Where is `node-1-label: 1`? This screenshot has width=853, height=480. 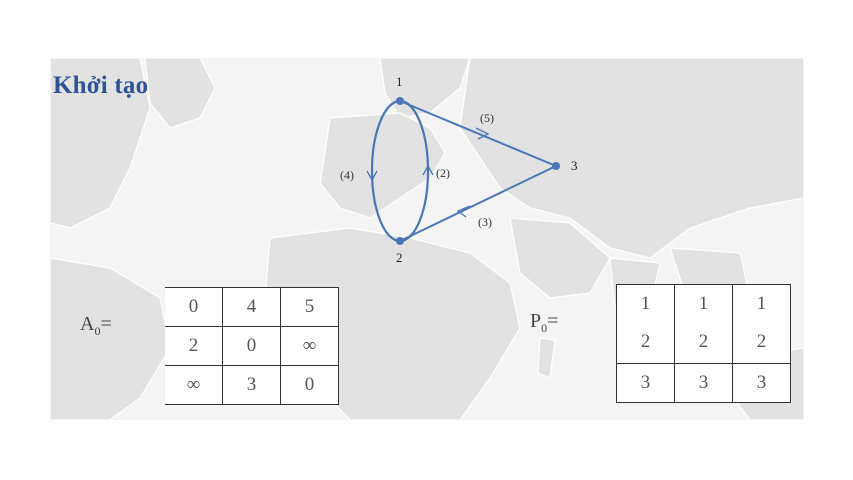
node-1-label: 1 is located at coordinates (399, 81).